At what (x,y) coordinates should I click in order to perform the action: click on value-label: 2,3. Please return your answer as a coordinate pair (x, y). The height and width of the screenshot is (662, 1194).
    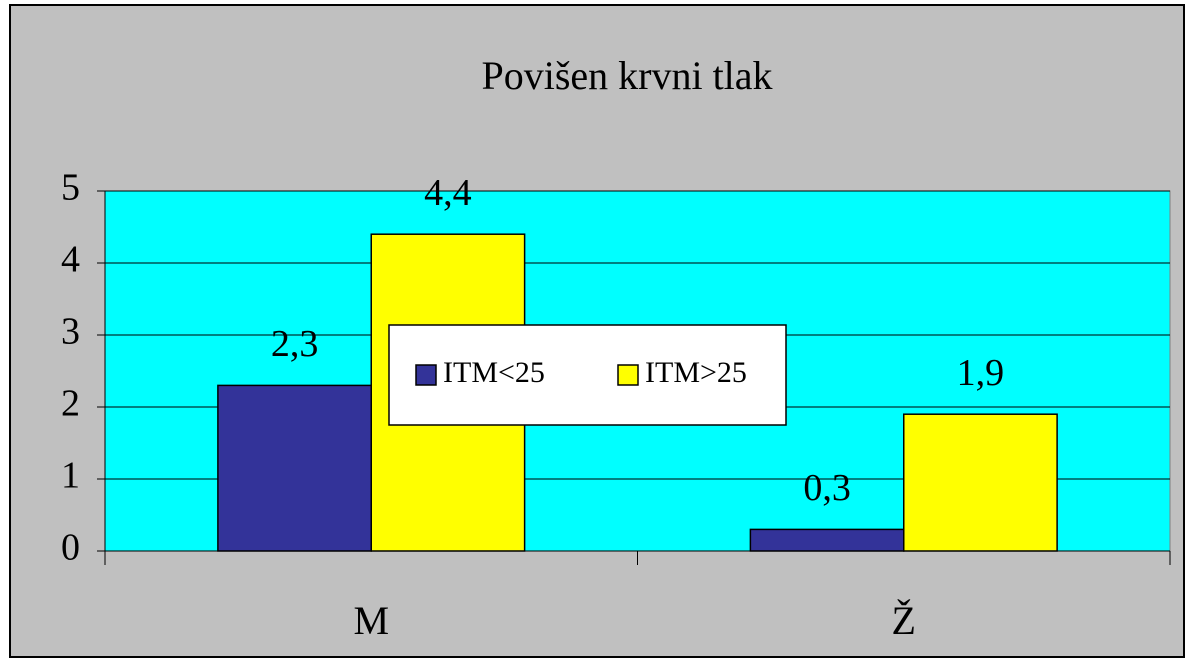
    Looking at the image, I should click on (295, 344).